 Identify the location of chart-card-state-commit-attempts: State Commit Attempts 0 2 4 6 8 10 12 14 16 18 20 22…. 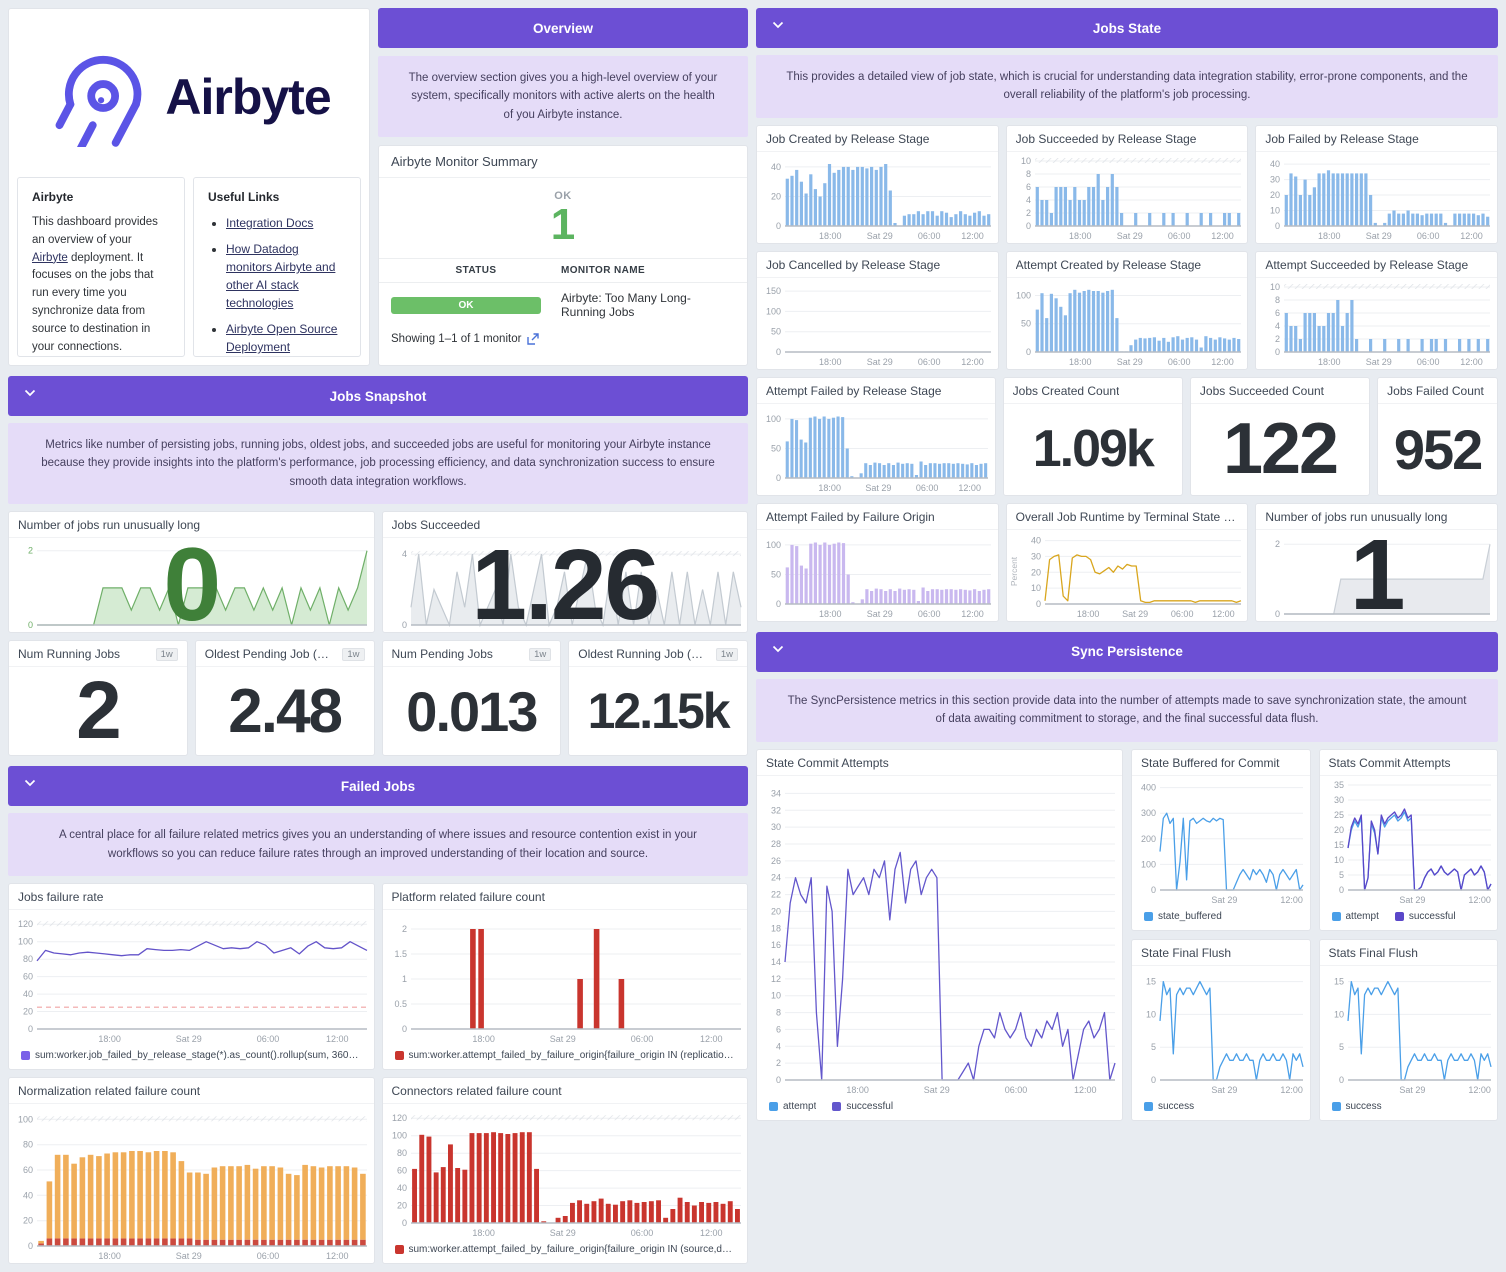
(939, 934).